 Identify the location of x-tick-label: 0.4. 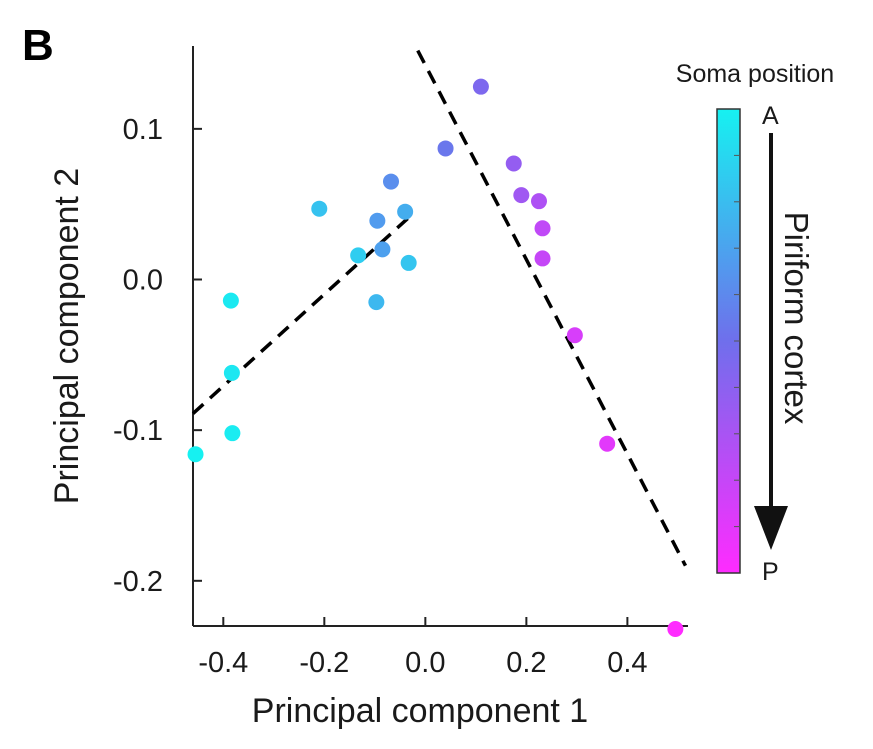
(627, 663).